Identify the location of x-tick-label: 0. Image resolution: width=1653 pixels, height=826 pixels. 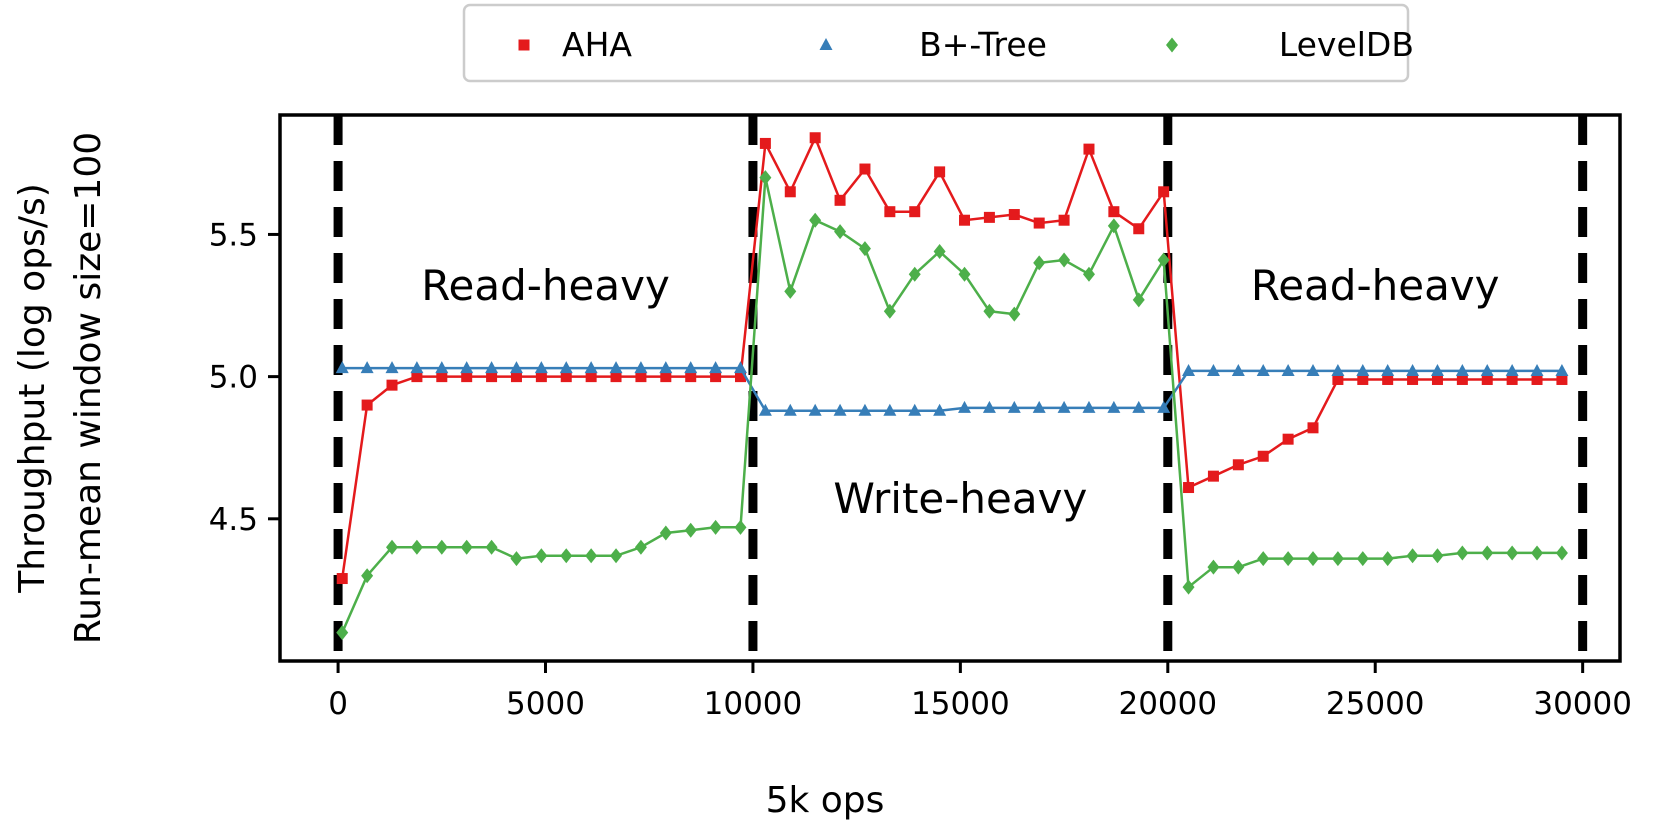
(338, 704).